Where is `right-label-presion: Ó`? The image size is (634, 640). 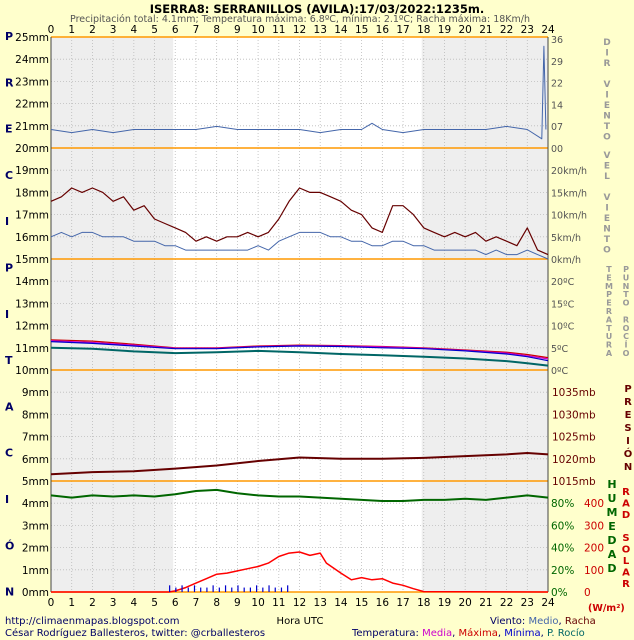 right-label-presion: Ó is located at coordinates (628, 453).